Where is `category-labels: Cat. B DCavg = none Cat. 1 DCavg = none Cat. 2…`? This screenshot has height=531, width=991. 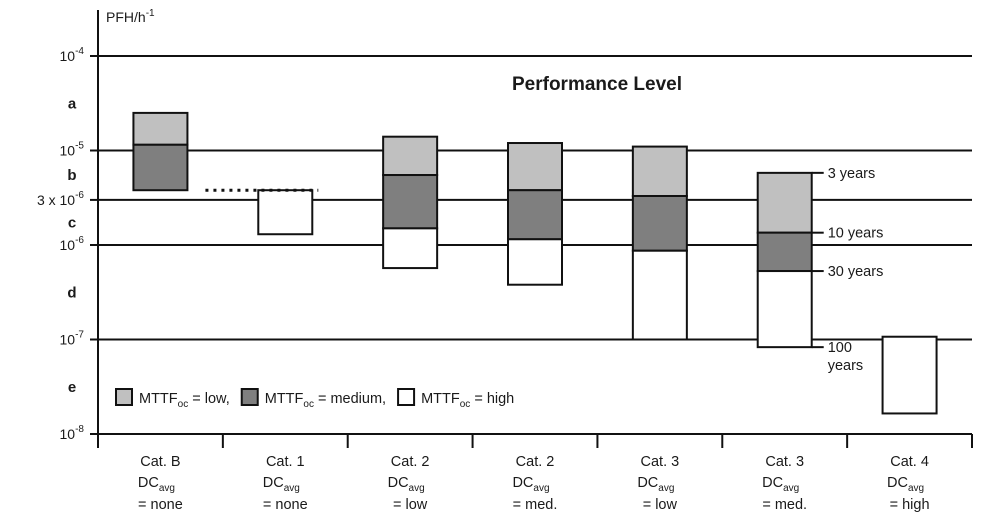 category-labels: Cat. B DCavg = none Cat. 1 DCavg = none Cat. 2… is located at coordinates (534, 483).